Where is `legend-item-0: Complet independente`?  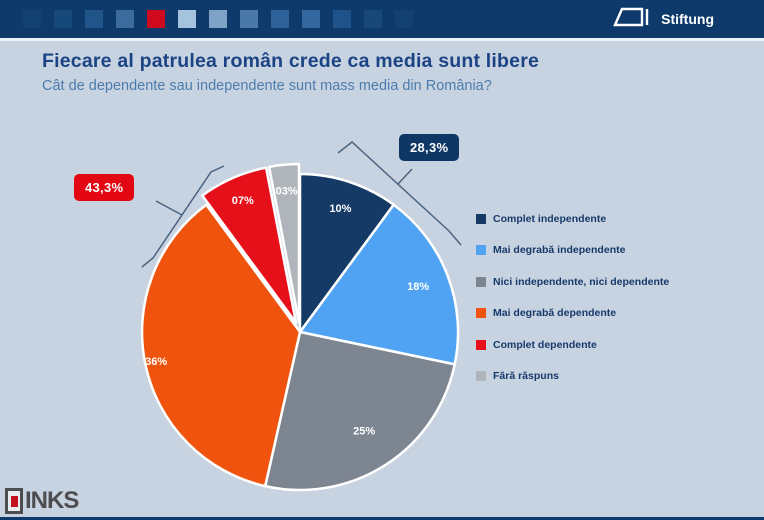 legend-item-0: Complet independente is located at coordinates (572, 218).